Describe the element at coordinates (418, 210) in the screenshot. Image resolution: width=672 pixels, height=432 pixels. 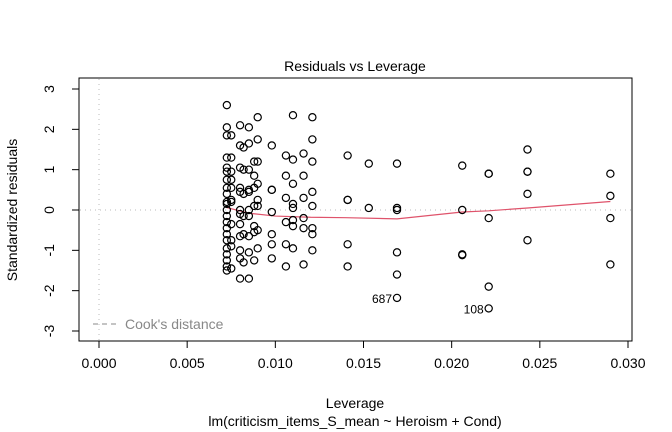
I see `smooth-line-group` at that location.